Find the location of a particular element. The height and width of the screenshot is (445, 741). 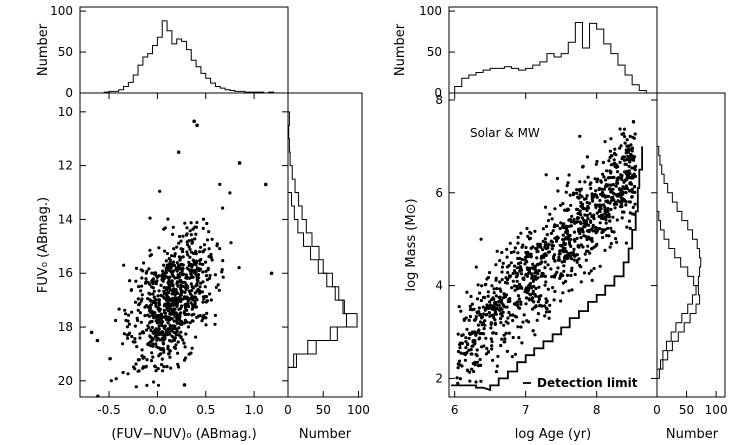

detection-limit-line is located at coordinates (547, 269).